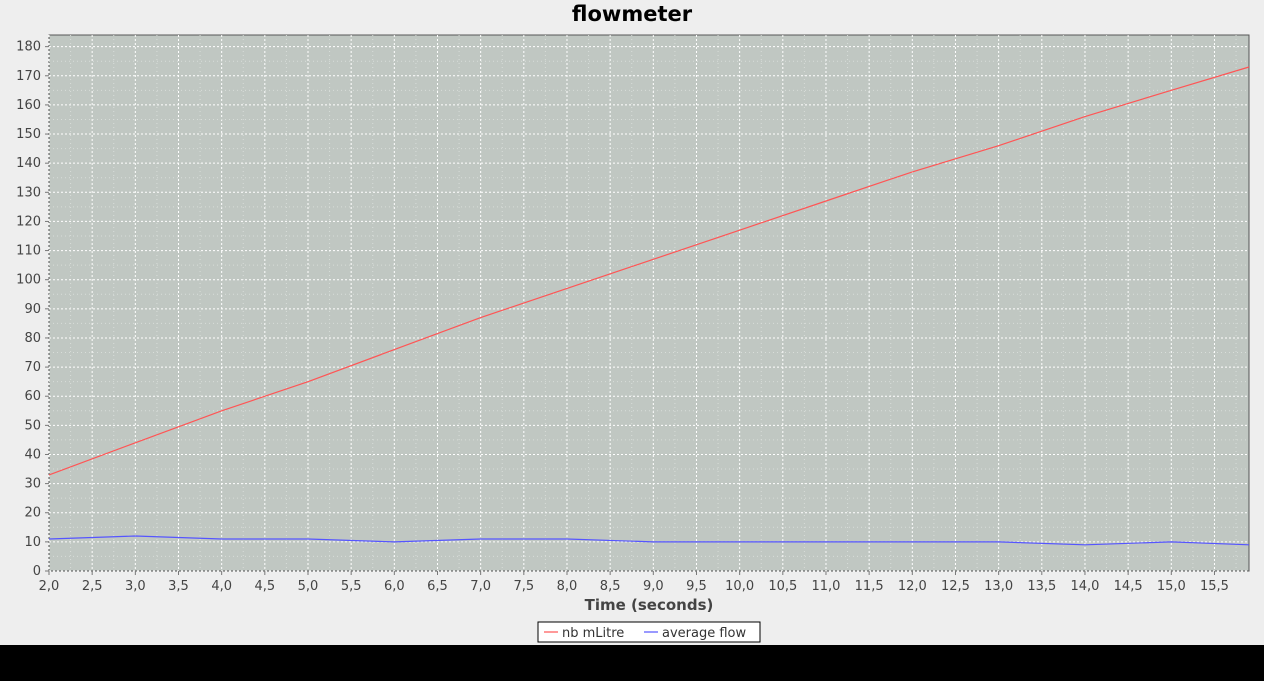  Describe the element at coordinates (221, 586) in the screenshot. I see `x-tick-label: 4,0` at that location.